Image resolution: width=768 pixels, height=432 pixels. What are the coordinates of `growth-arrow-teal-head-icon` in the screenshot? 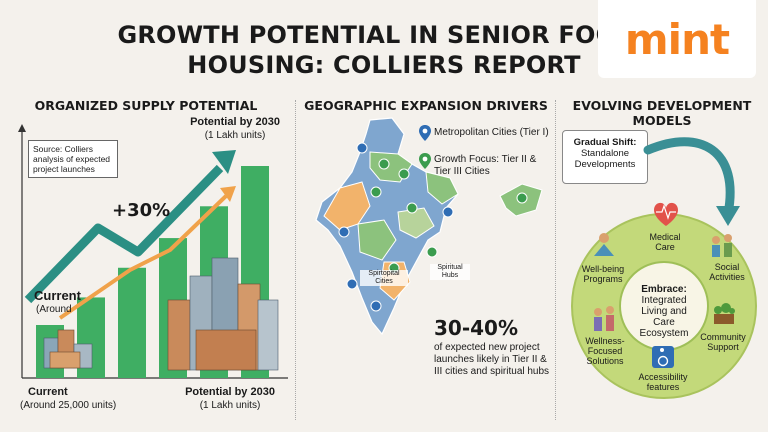 It's located at (224, 162).